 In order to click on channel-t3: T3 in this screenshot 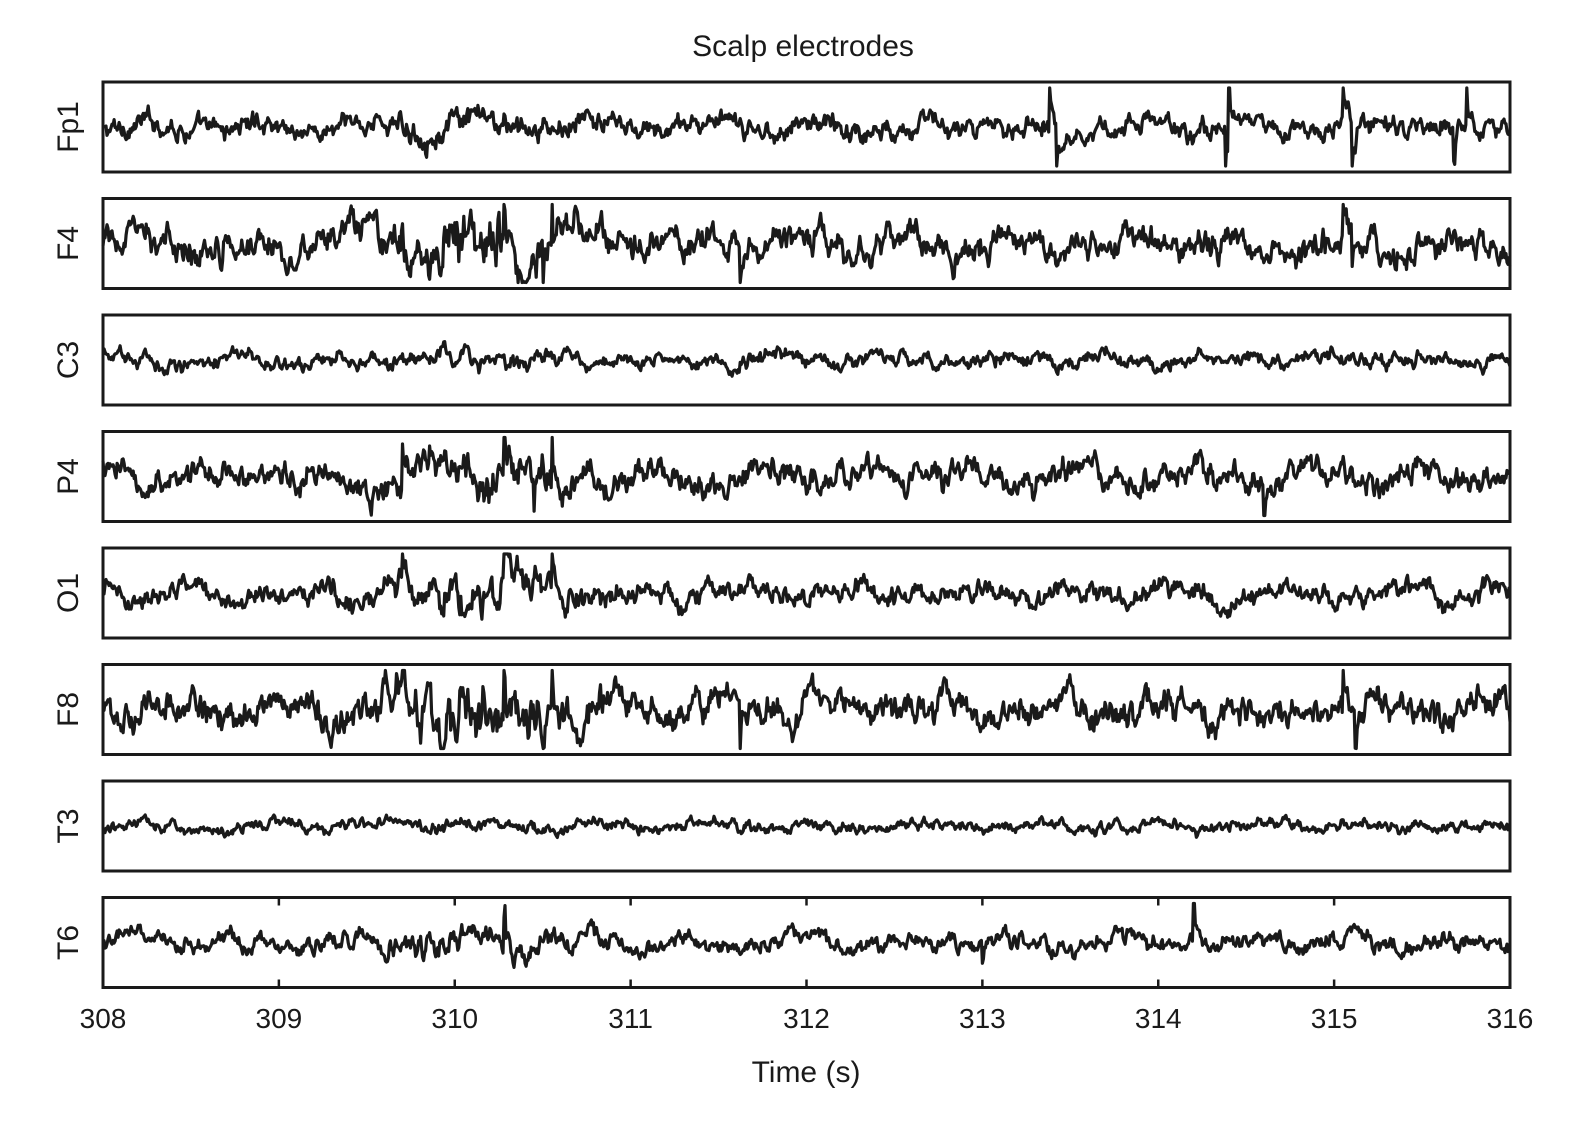, I will do `click(782, 826)`.